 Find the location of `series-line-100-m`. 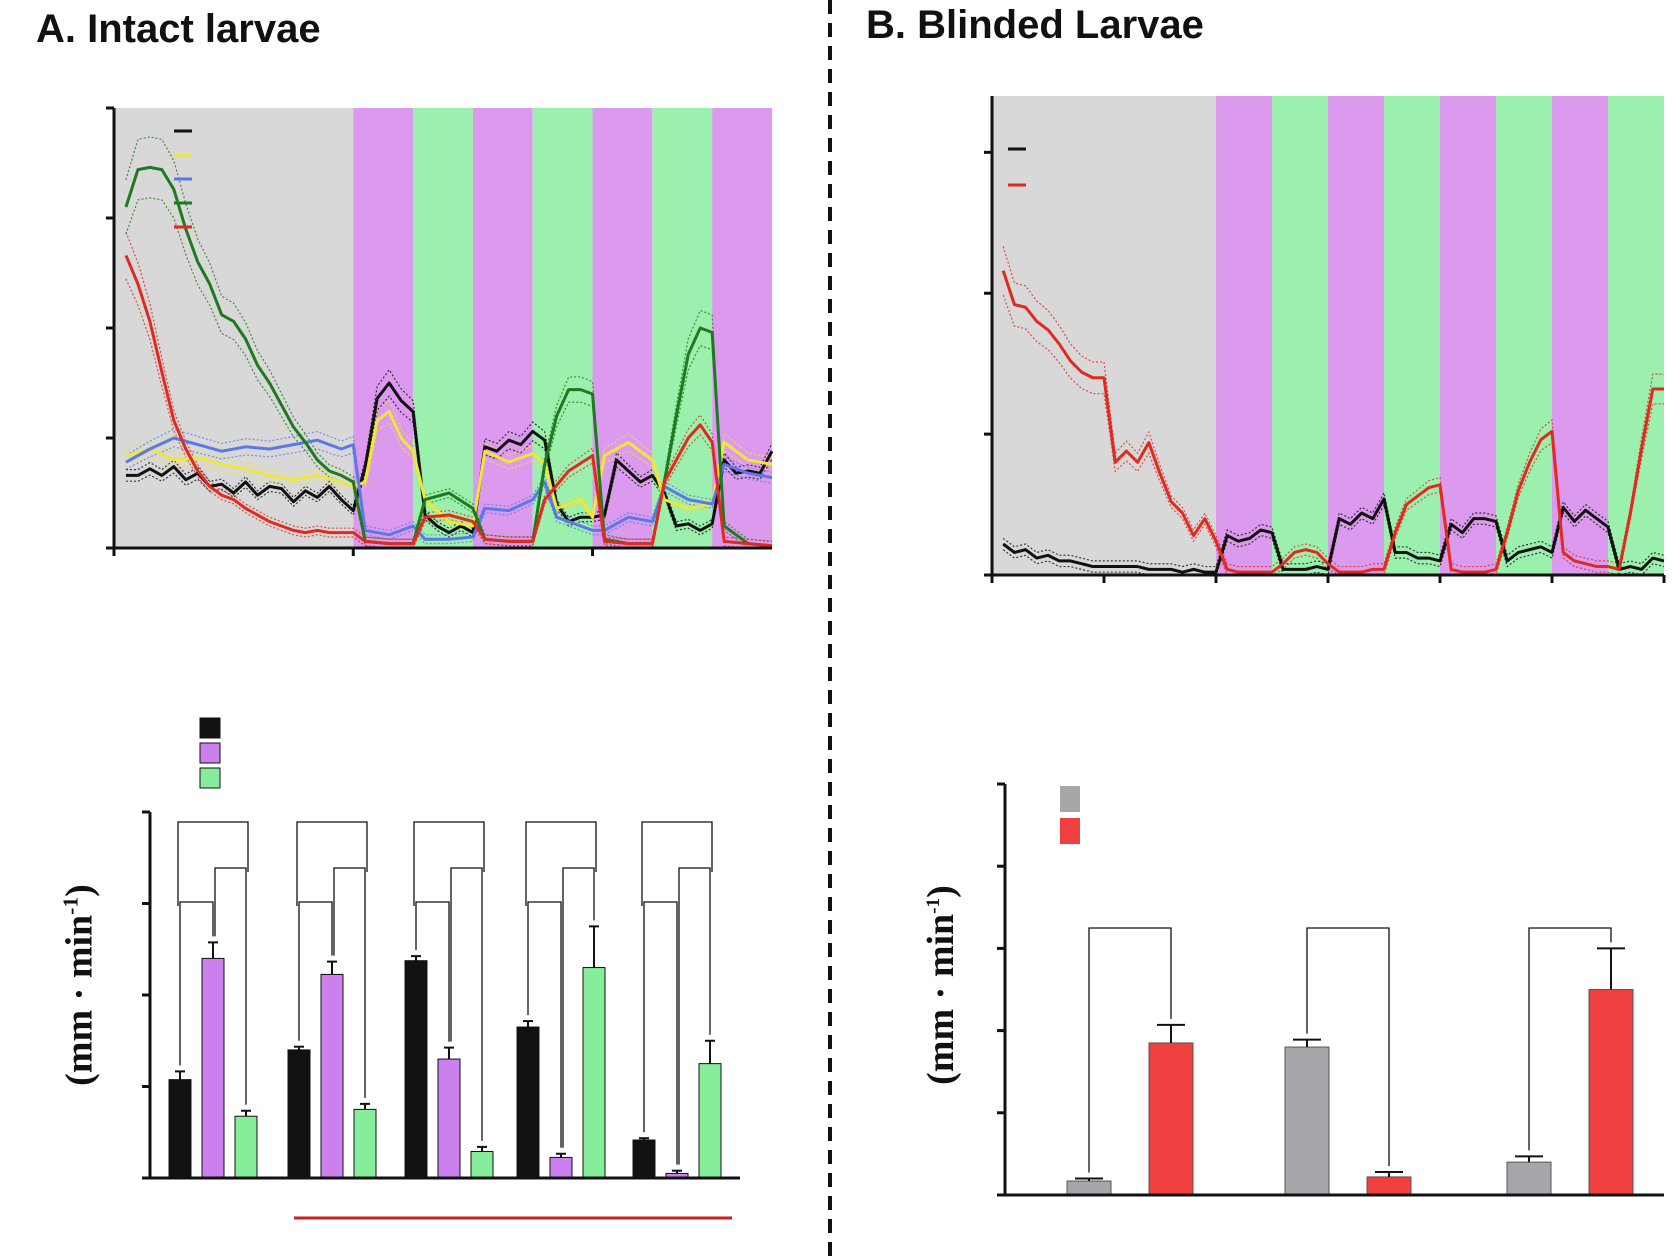

series-line-100-m is located at coordinates (448, 401).